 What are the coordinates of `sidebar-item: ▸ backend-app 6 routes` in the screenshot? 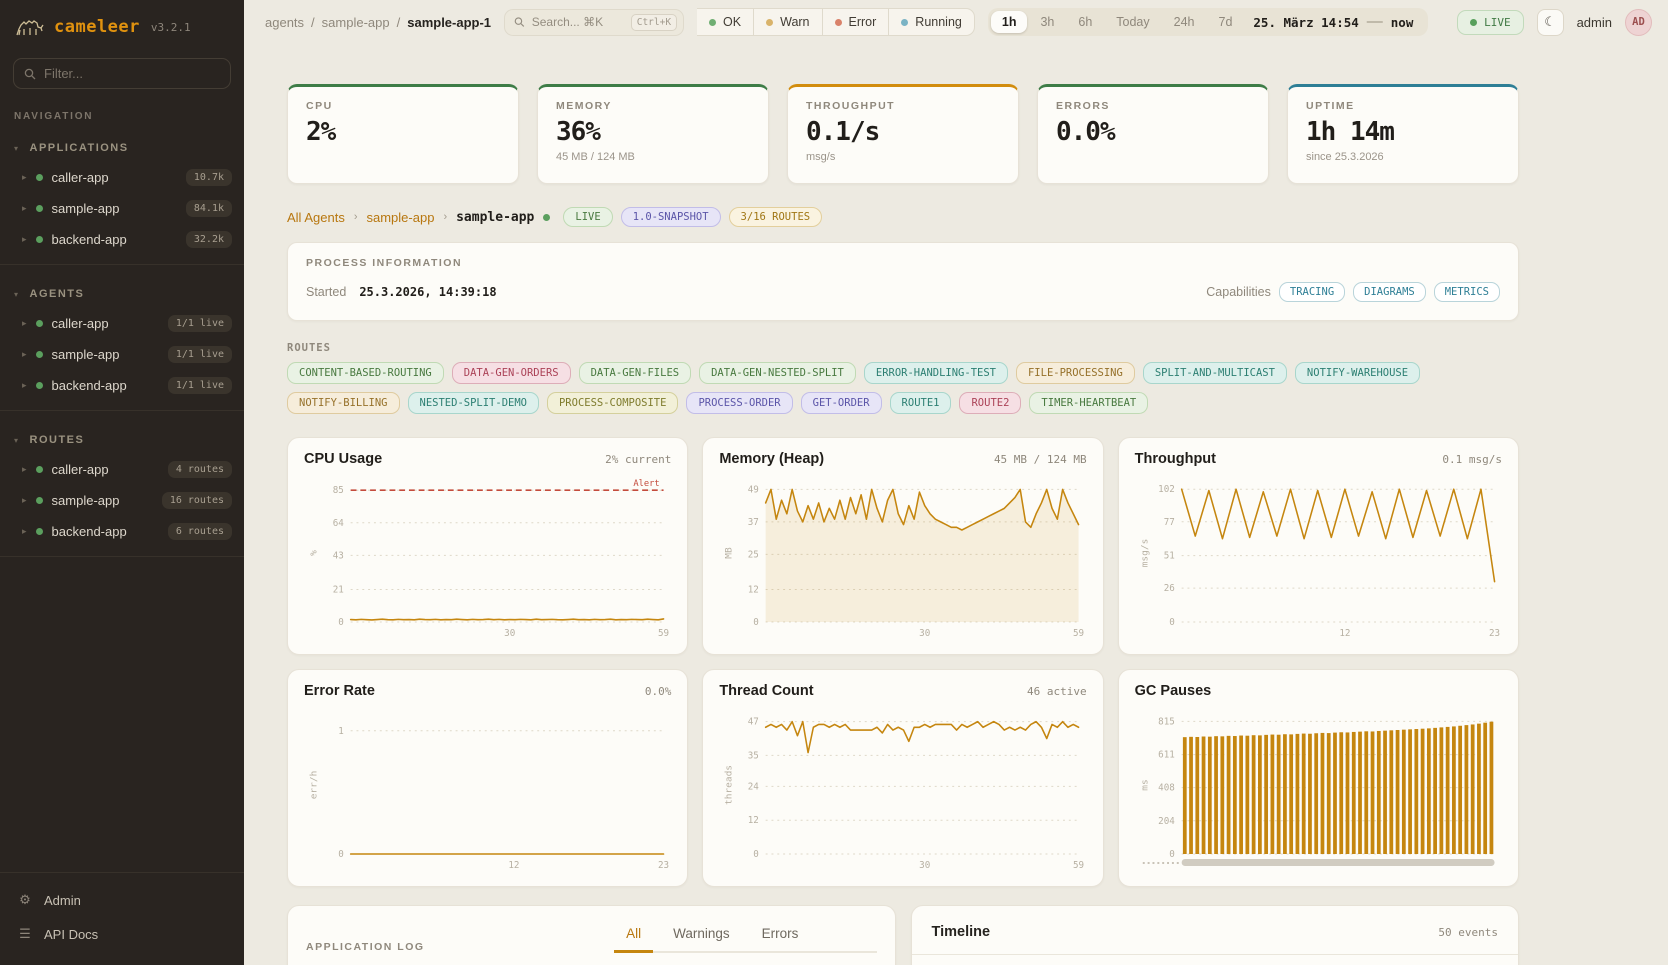 It's located at (122, 531).